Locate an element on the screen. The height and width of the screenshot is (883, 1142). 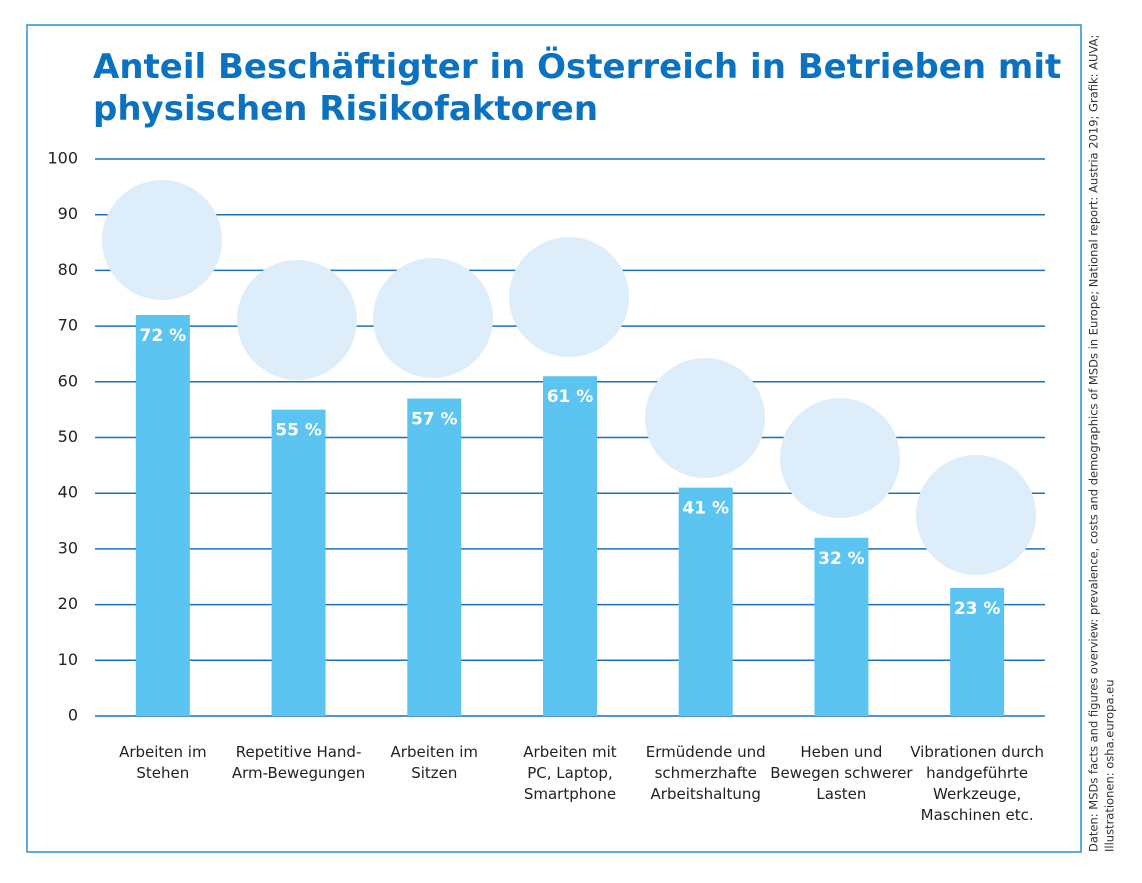
y-tick-label: 10 is located at coordinates (68, 659).